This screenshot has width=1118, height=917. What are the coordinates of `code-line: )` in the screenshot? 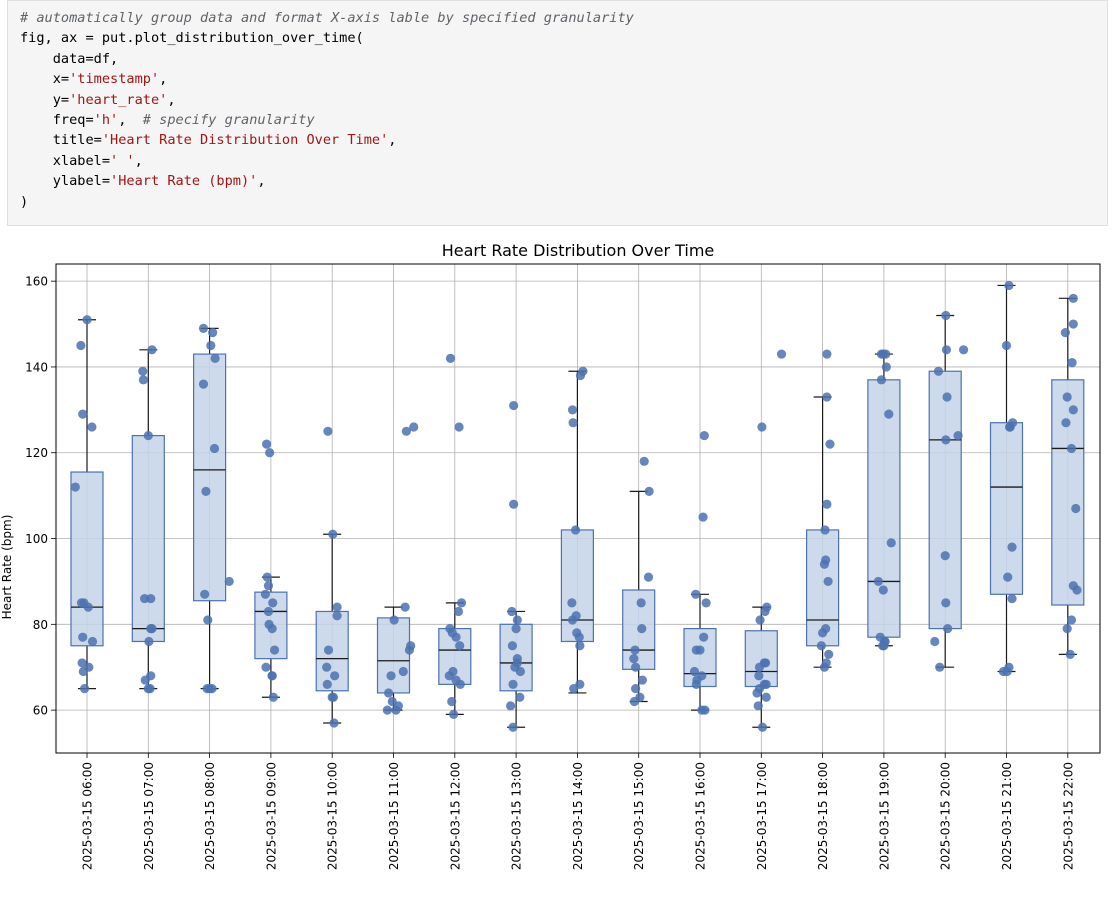 It's located at (24, 201).